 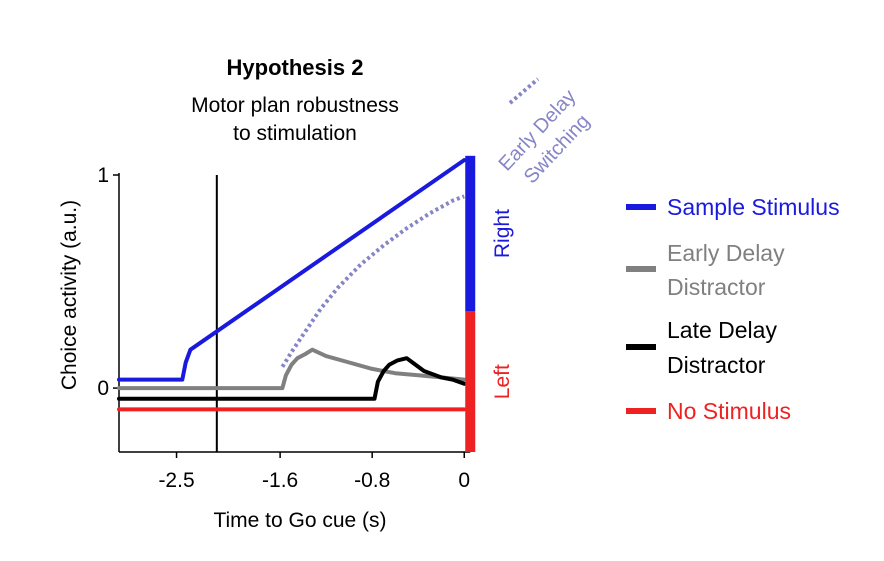 What do you see at coordinates (372, 281) in the screenshot?
I see `series-line-early-delay-switching` at bounding box center [372, 281].